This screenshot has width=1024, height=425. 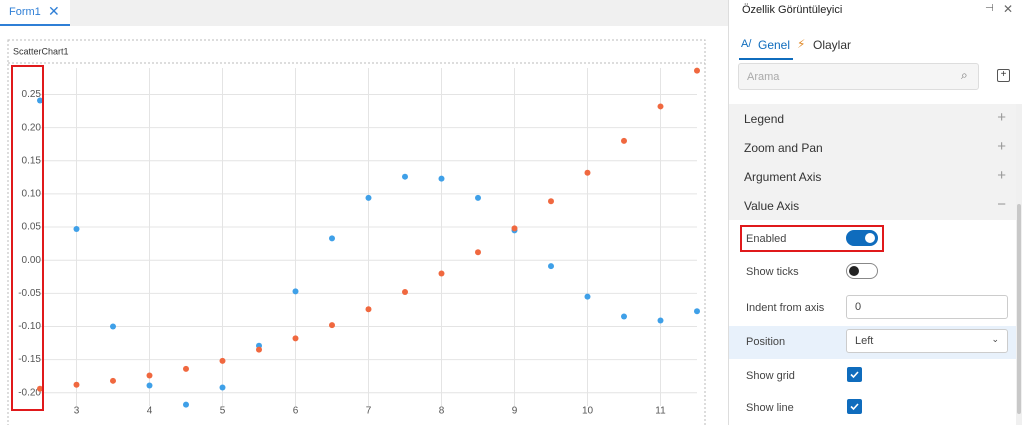 What do you see at coordinates (766, 342) in the screenshot?
I see `property-label: Position` at bounding box center [766, 342].